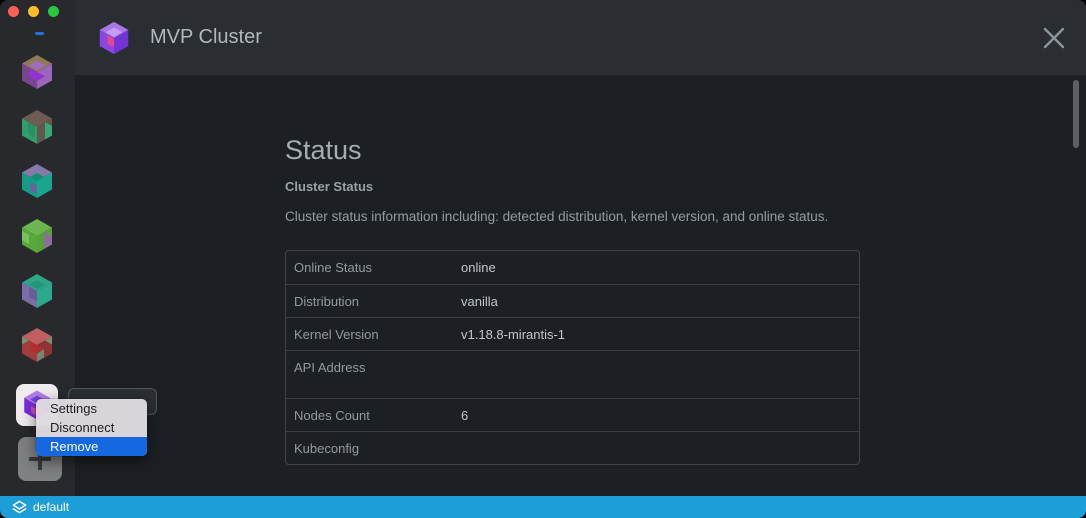 The width and height of the screenshot is (1086, 518). Describe the element at coordinates (323, 150) in the screenshot. I see `page-title: Status` at that location.